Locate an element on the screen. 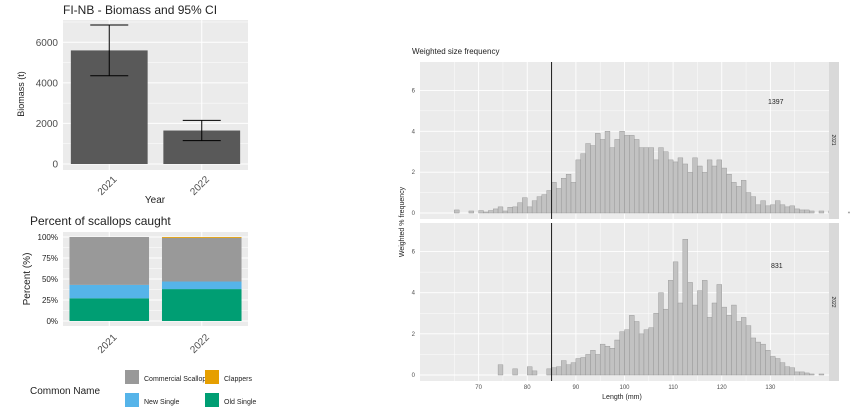 This screenshot has height=410, width=850. legend-key-clappers is located at coordinates (212, 377).